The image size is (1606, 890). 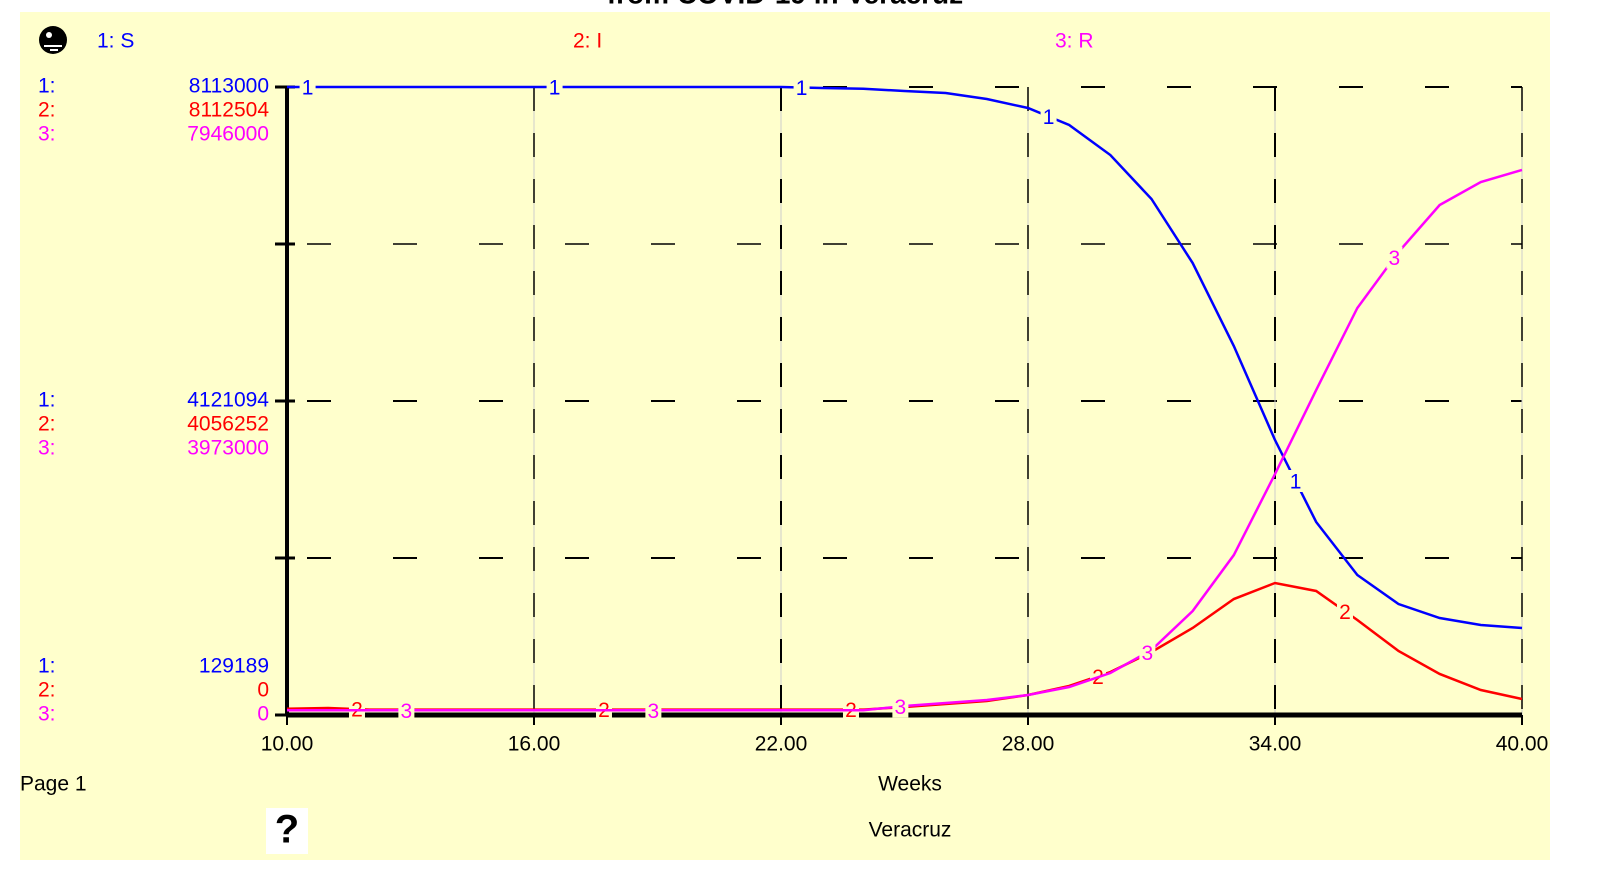 I want to click on legend-entry: 3: R, so click(x=1074, y=41).